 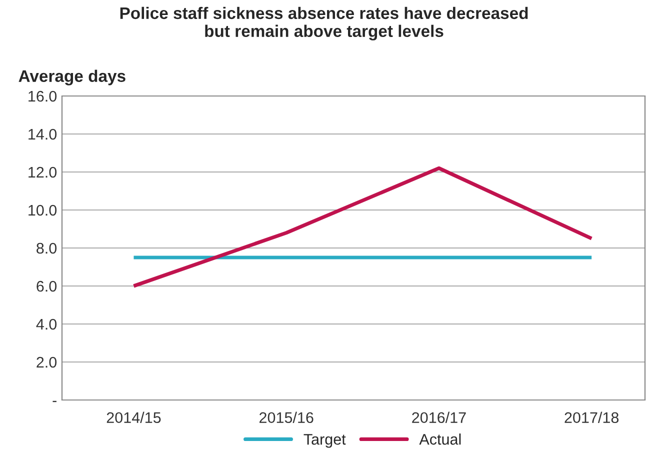 What do you see at coordinates (591, 418) in the screenshot?
I see `x-tick-label: 2017/18` at bounding box center [591, 418].